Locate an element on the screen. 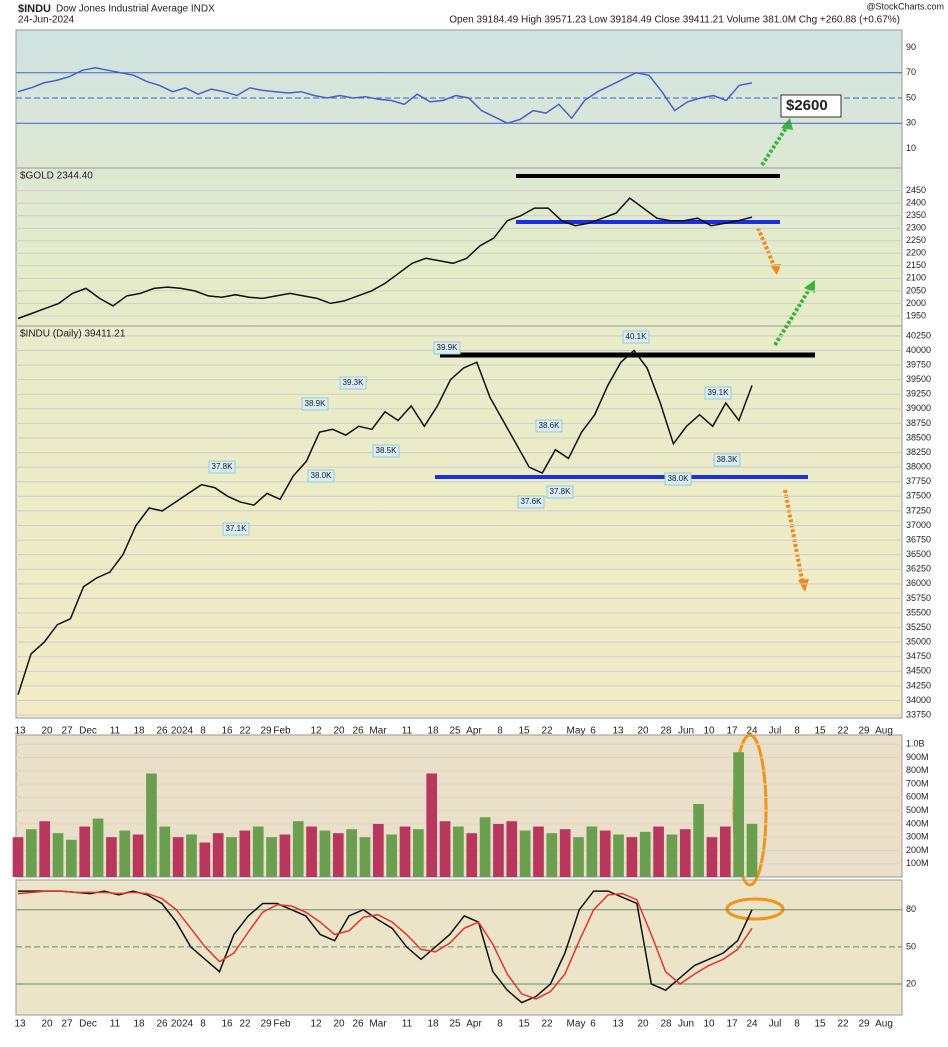  price-tag: 37.1K is located at coordinates (237, 528).